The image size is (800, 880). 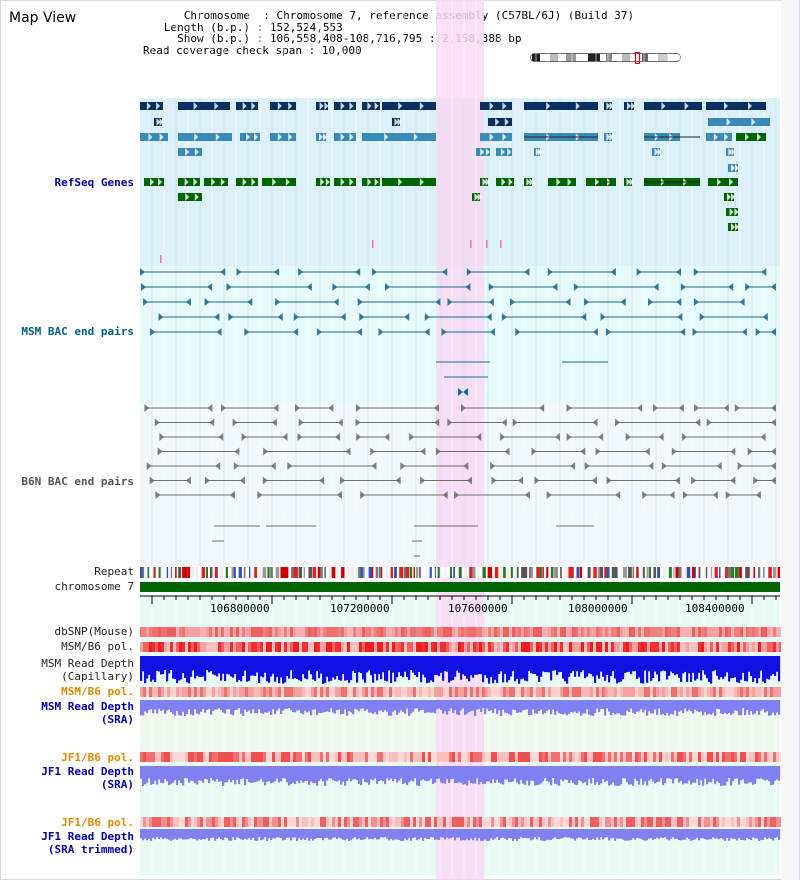 I want to click on axis-tick-label: 106800000, so click(x=240, y=608).